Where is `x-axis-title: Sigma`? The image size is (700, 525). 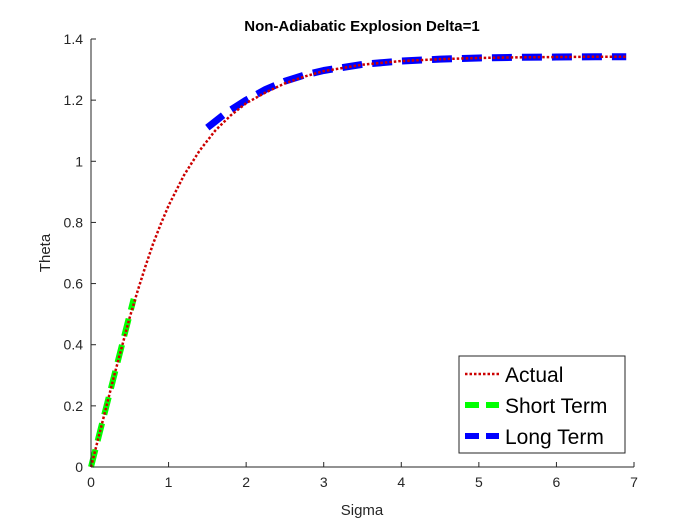 x-axis-title: Sigma is located at coordinates (362, 510).